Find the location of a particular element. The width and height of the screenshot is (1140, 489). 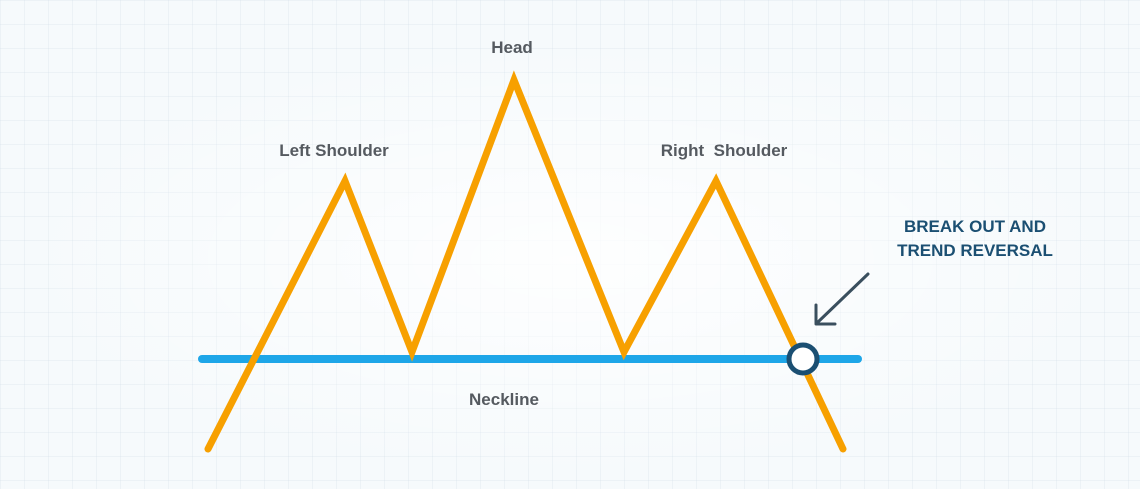

head-label: Head is located at coordinates (512, 47).